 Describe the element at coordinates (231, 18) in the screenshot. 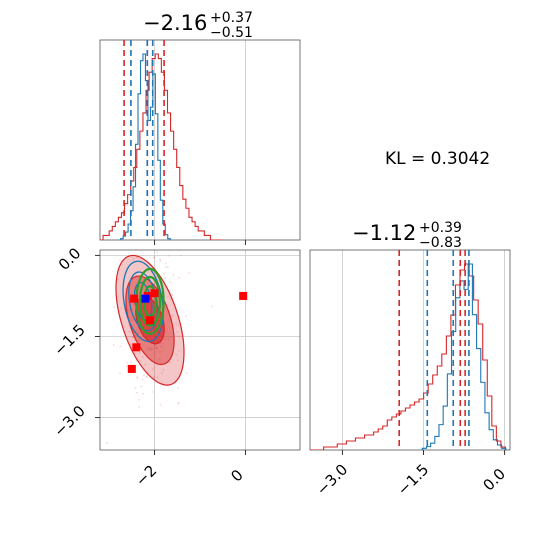

I see `title-param1-plus: +0.37` at that location.